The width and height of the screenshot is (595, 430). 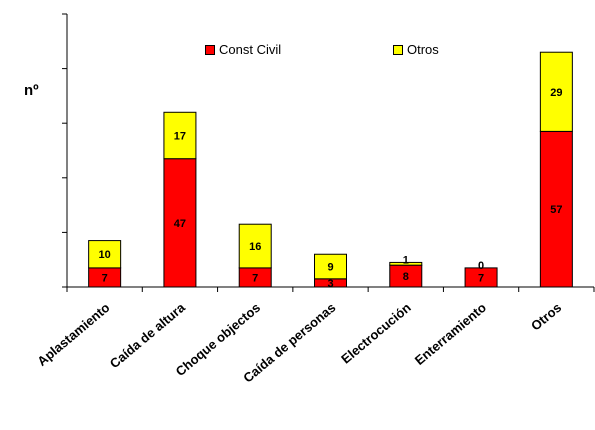 What do you see at coordinates (406, 260) in the screenshot?
I see `data-label-otros: 1` at bounding box center [406, 260].